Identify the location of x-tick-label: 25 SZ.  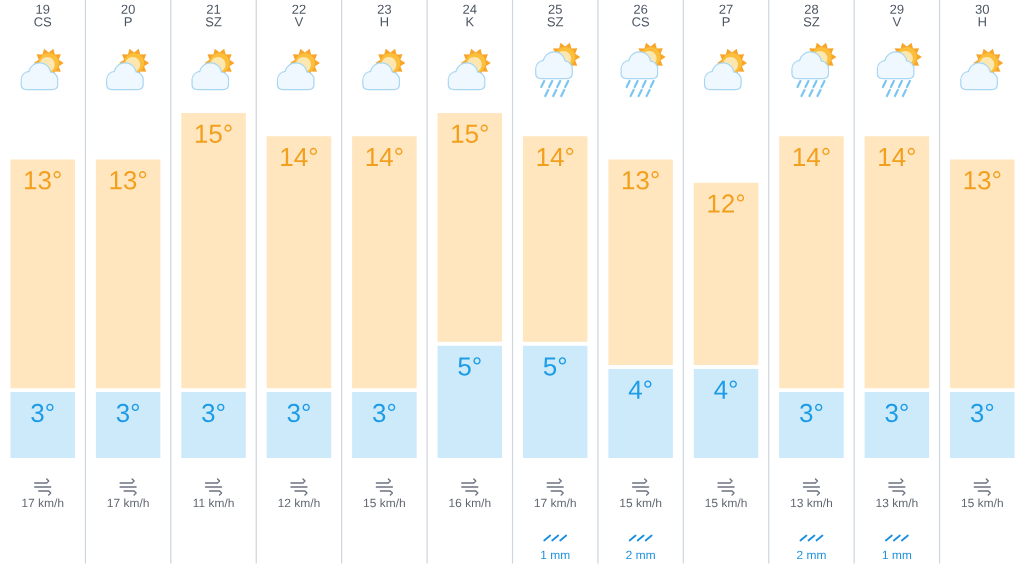
(555, 15).